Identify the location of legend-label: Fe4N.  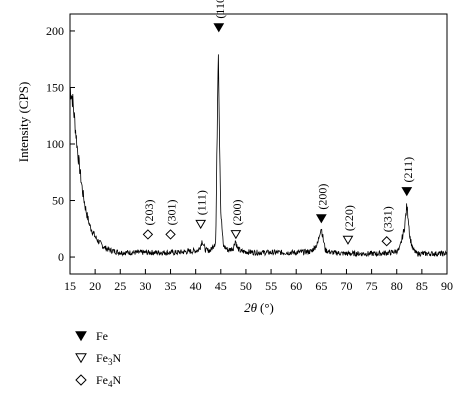
(109, 381).